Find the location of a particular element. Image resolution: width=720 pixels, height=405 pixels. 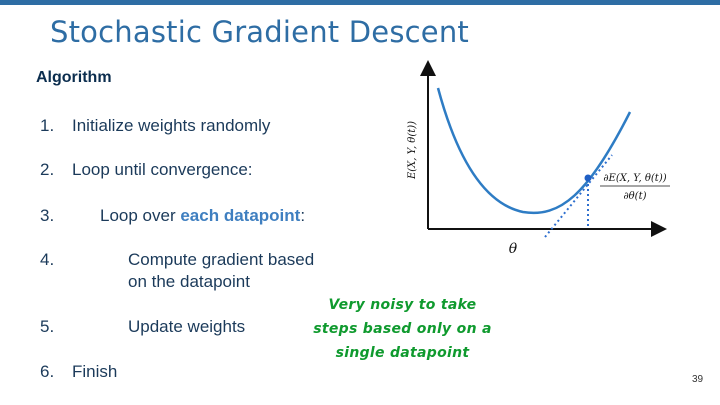

step-number: 6. is located at coordinates (47, 371).